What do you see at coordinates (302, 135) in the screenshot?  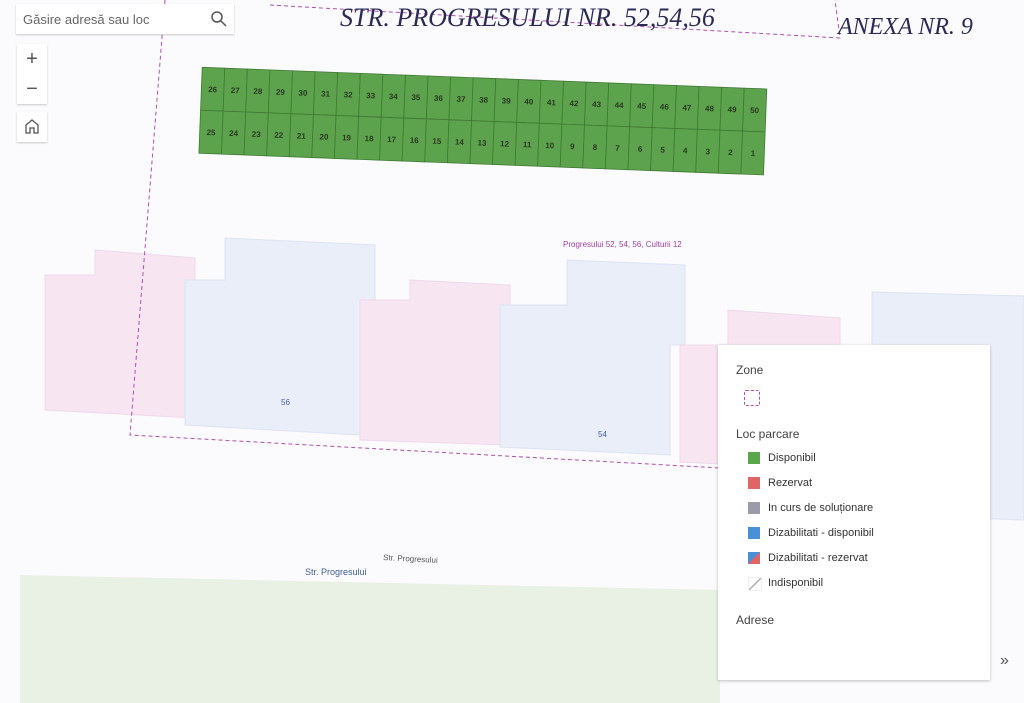 I see `spot-number: 21` at bounding box center [302, 135].